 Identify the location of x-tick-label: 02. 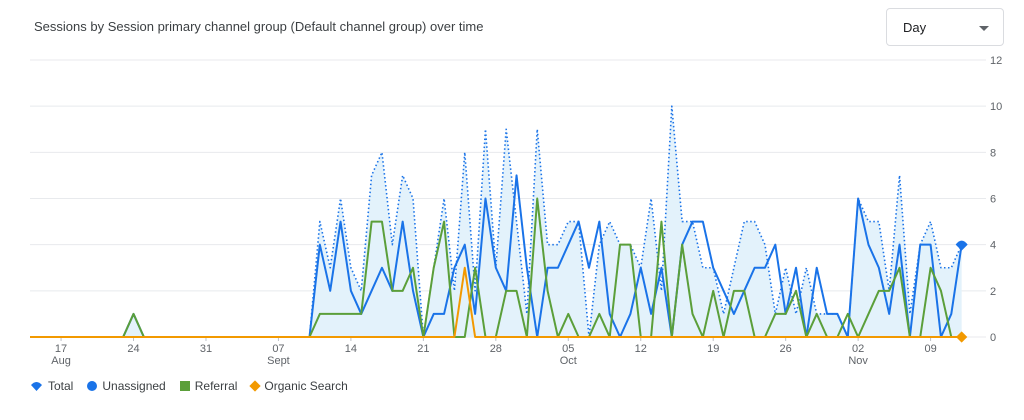
(858, 349).